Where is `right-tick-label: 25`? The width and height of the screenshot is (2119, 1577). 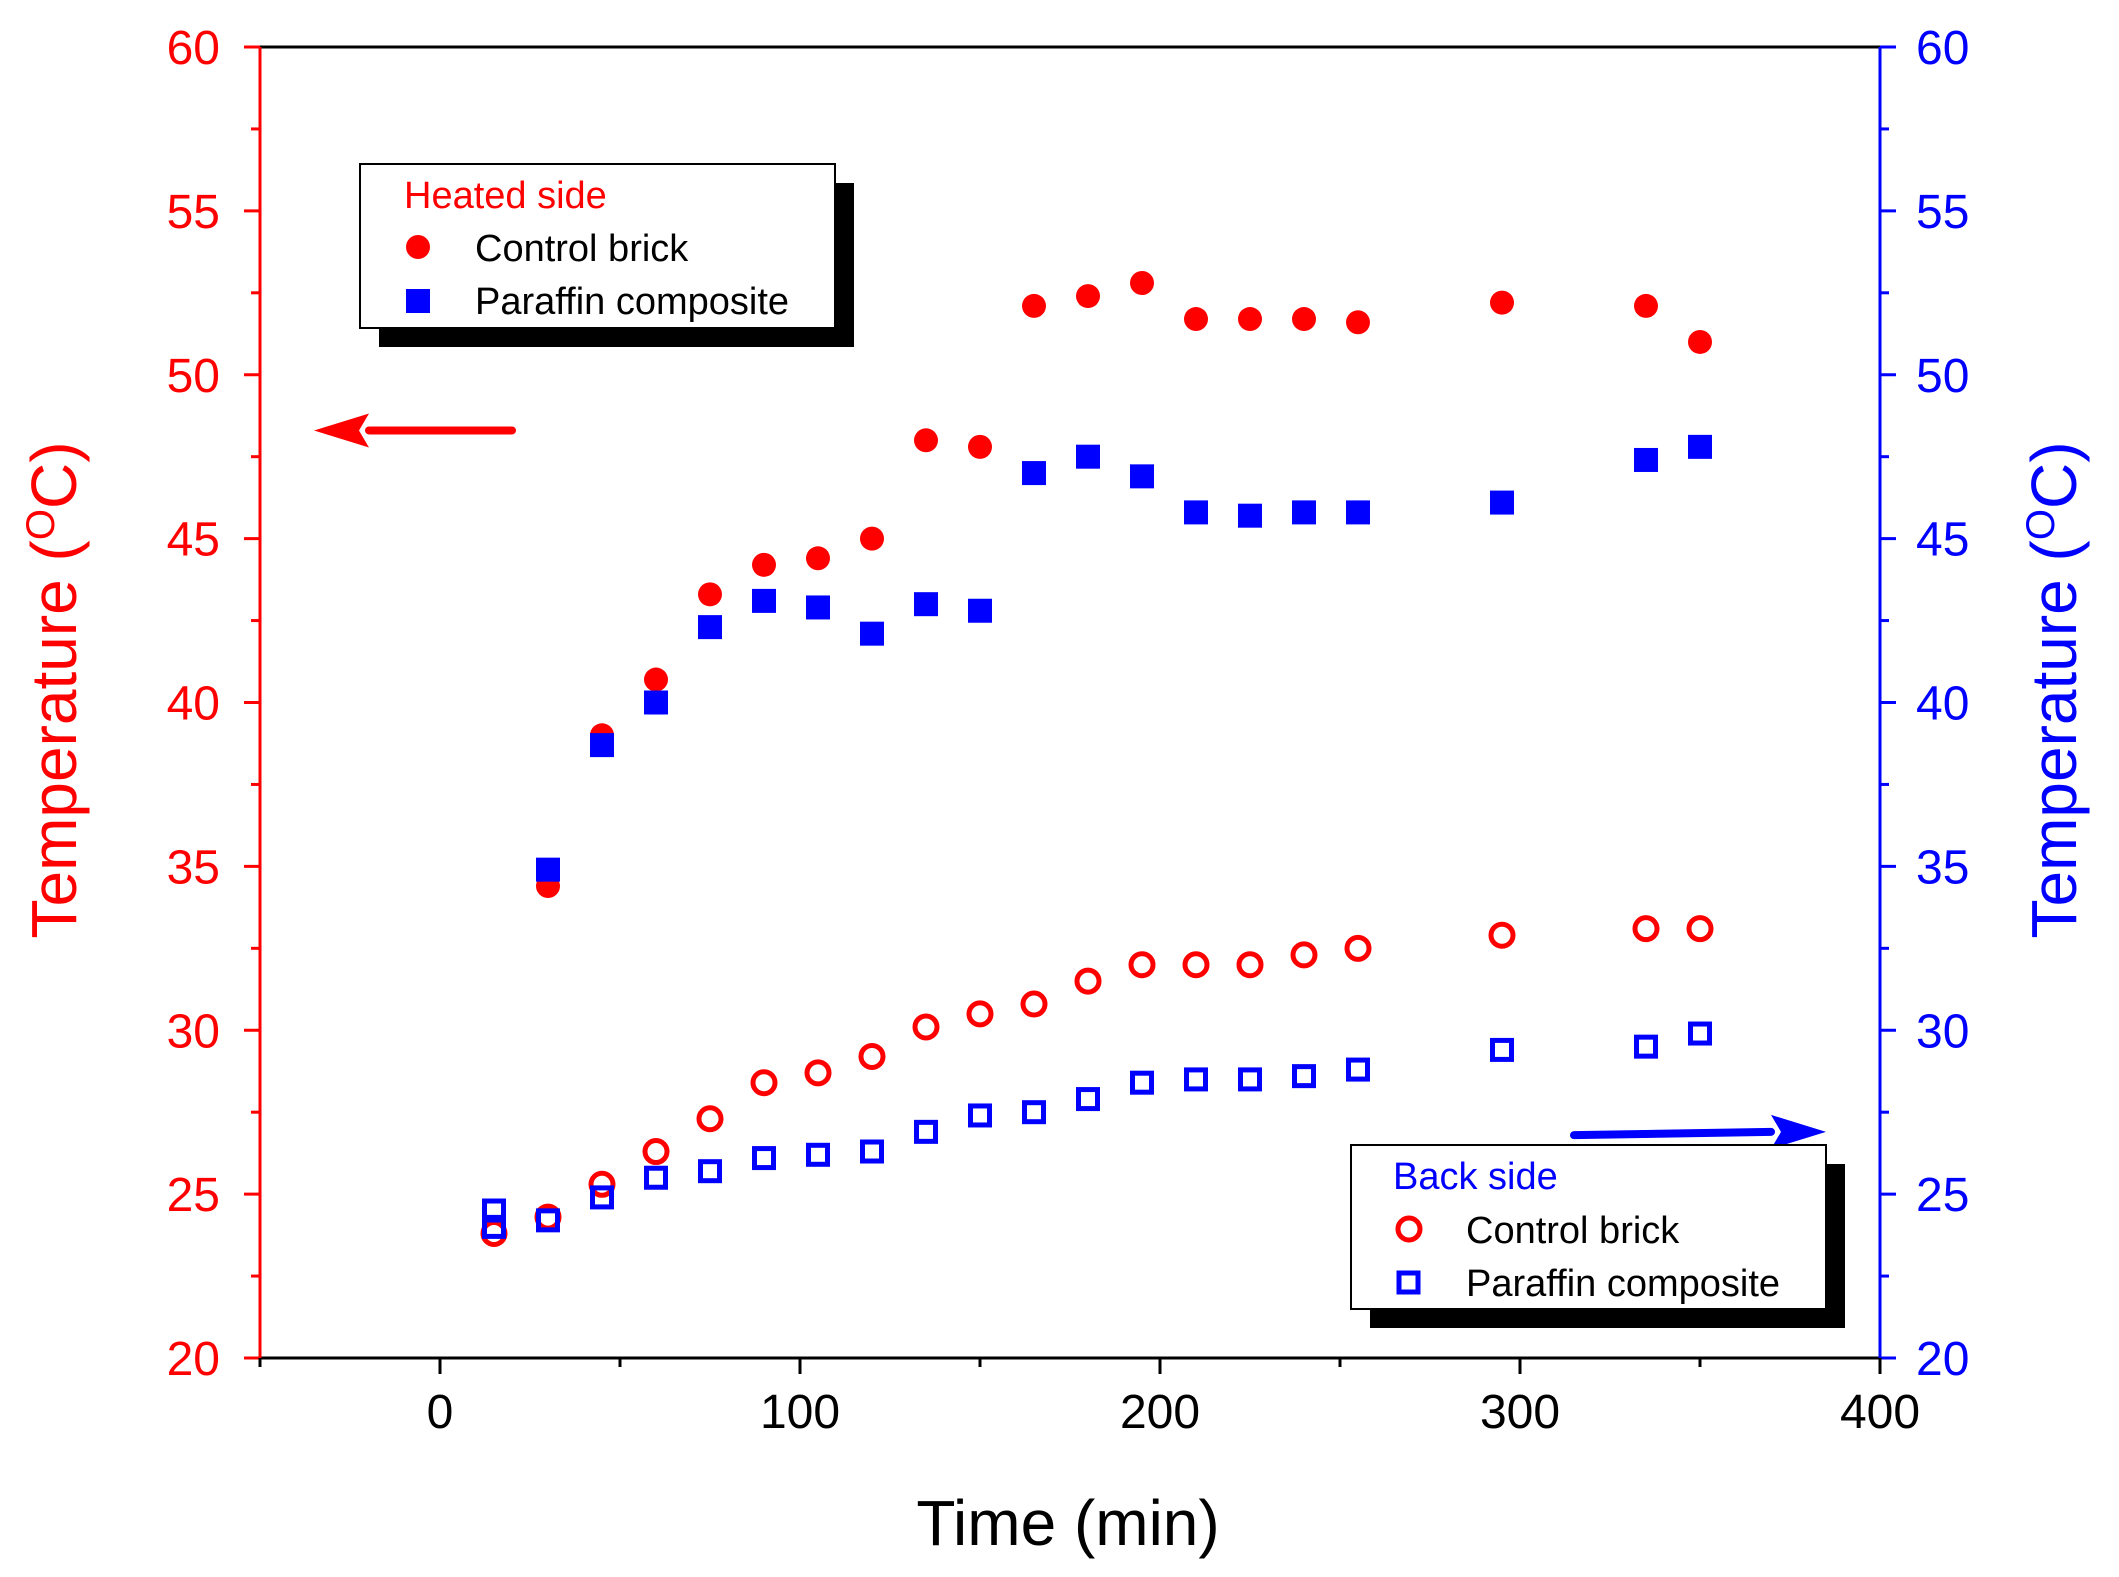
right-tick-label: 25 is located at coordinates (1942, 1195).